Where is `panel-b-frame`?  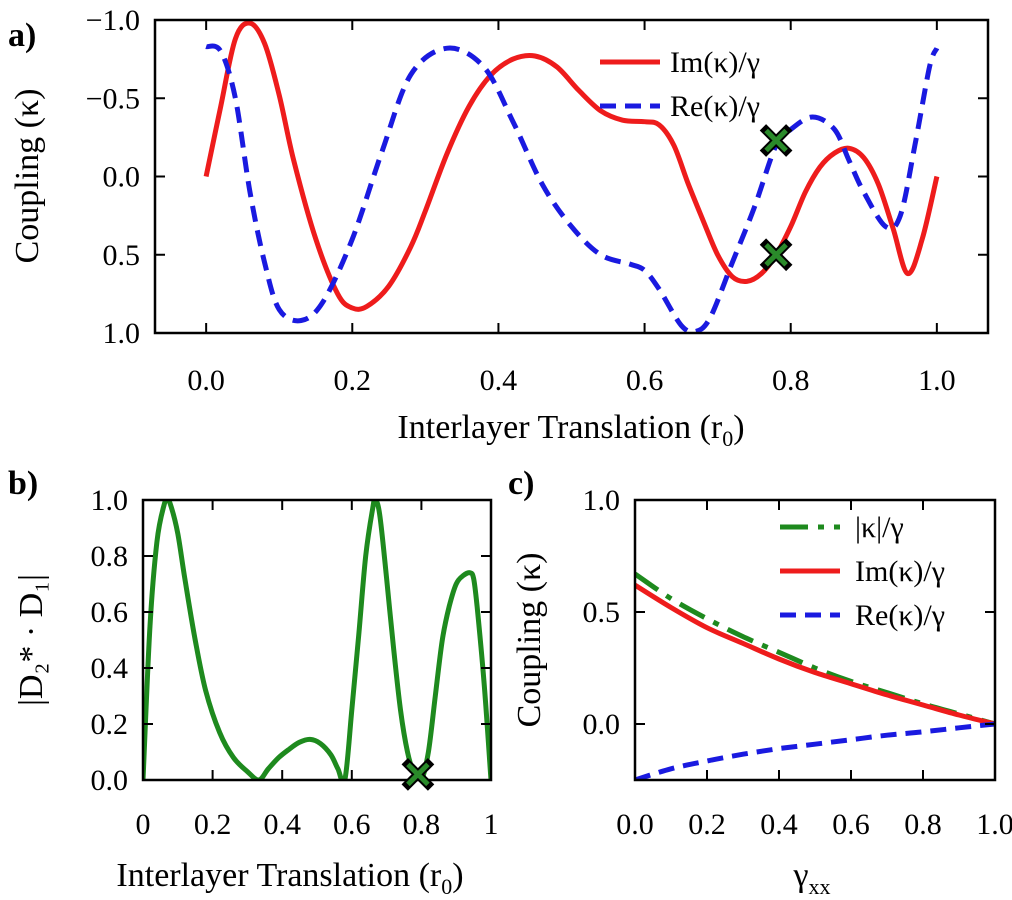 panel-b-frame is located at coordinates (317, 640).